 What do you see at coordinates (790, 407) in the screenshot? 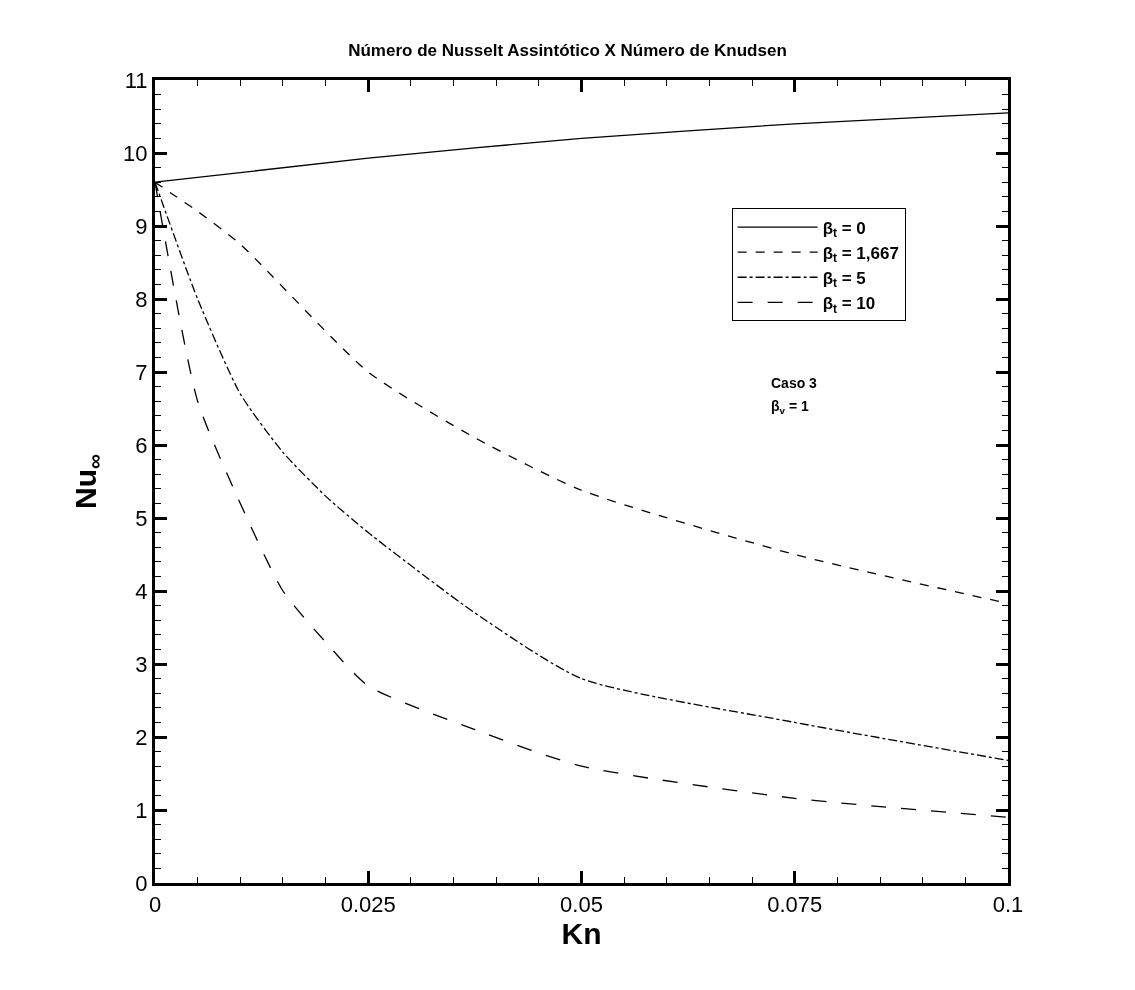
I see `annotation: β$_{v}$ = 1` at bounding box center [790, 407].